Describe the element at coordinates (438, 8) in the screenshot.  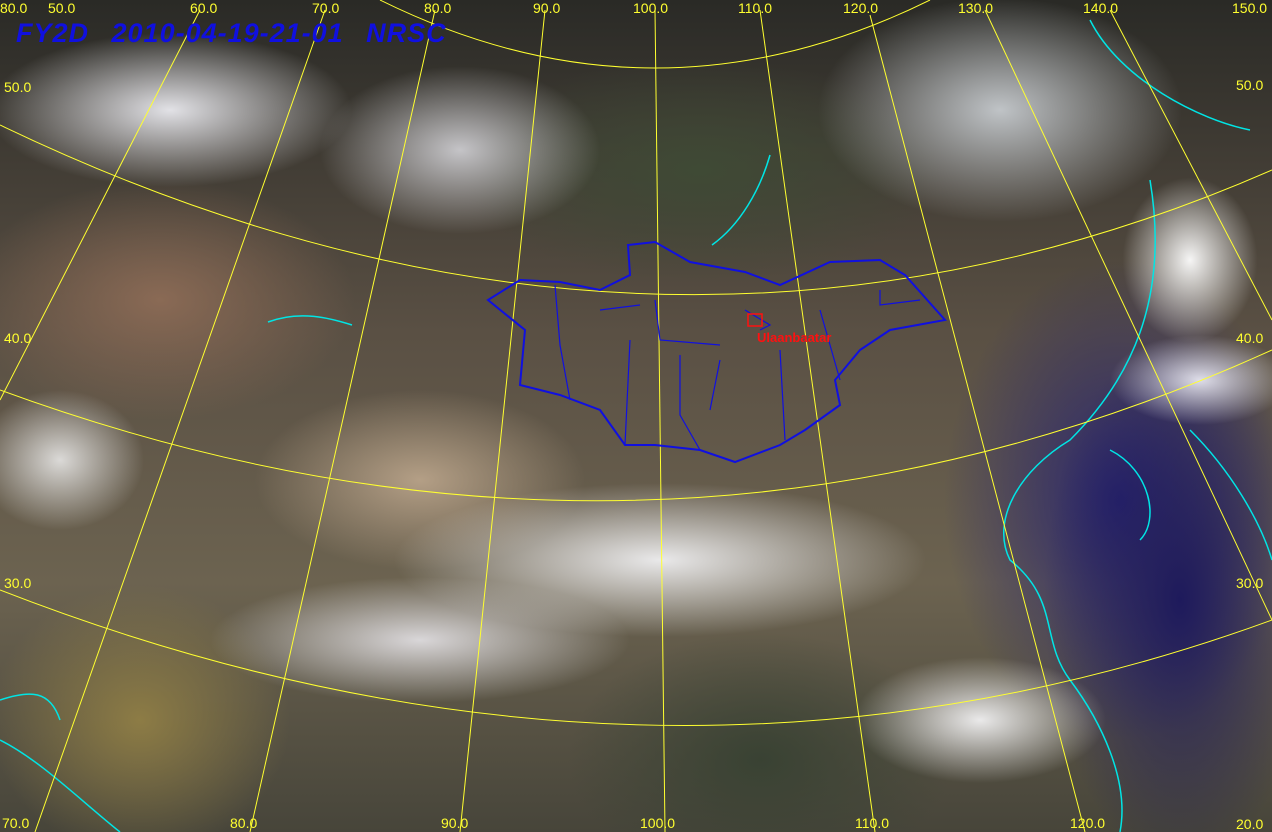
I see `lon-label-top: 80.0` at that location.